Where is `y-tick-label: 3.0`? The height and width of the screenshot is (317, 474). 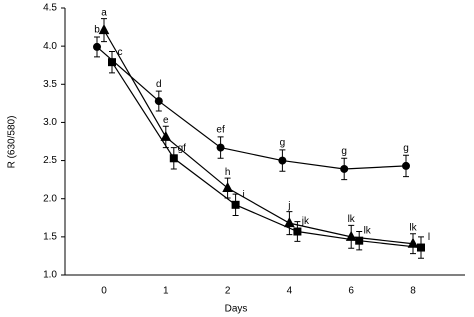
y-tick-label: 3.0 is located at coordinates (50, 122).